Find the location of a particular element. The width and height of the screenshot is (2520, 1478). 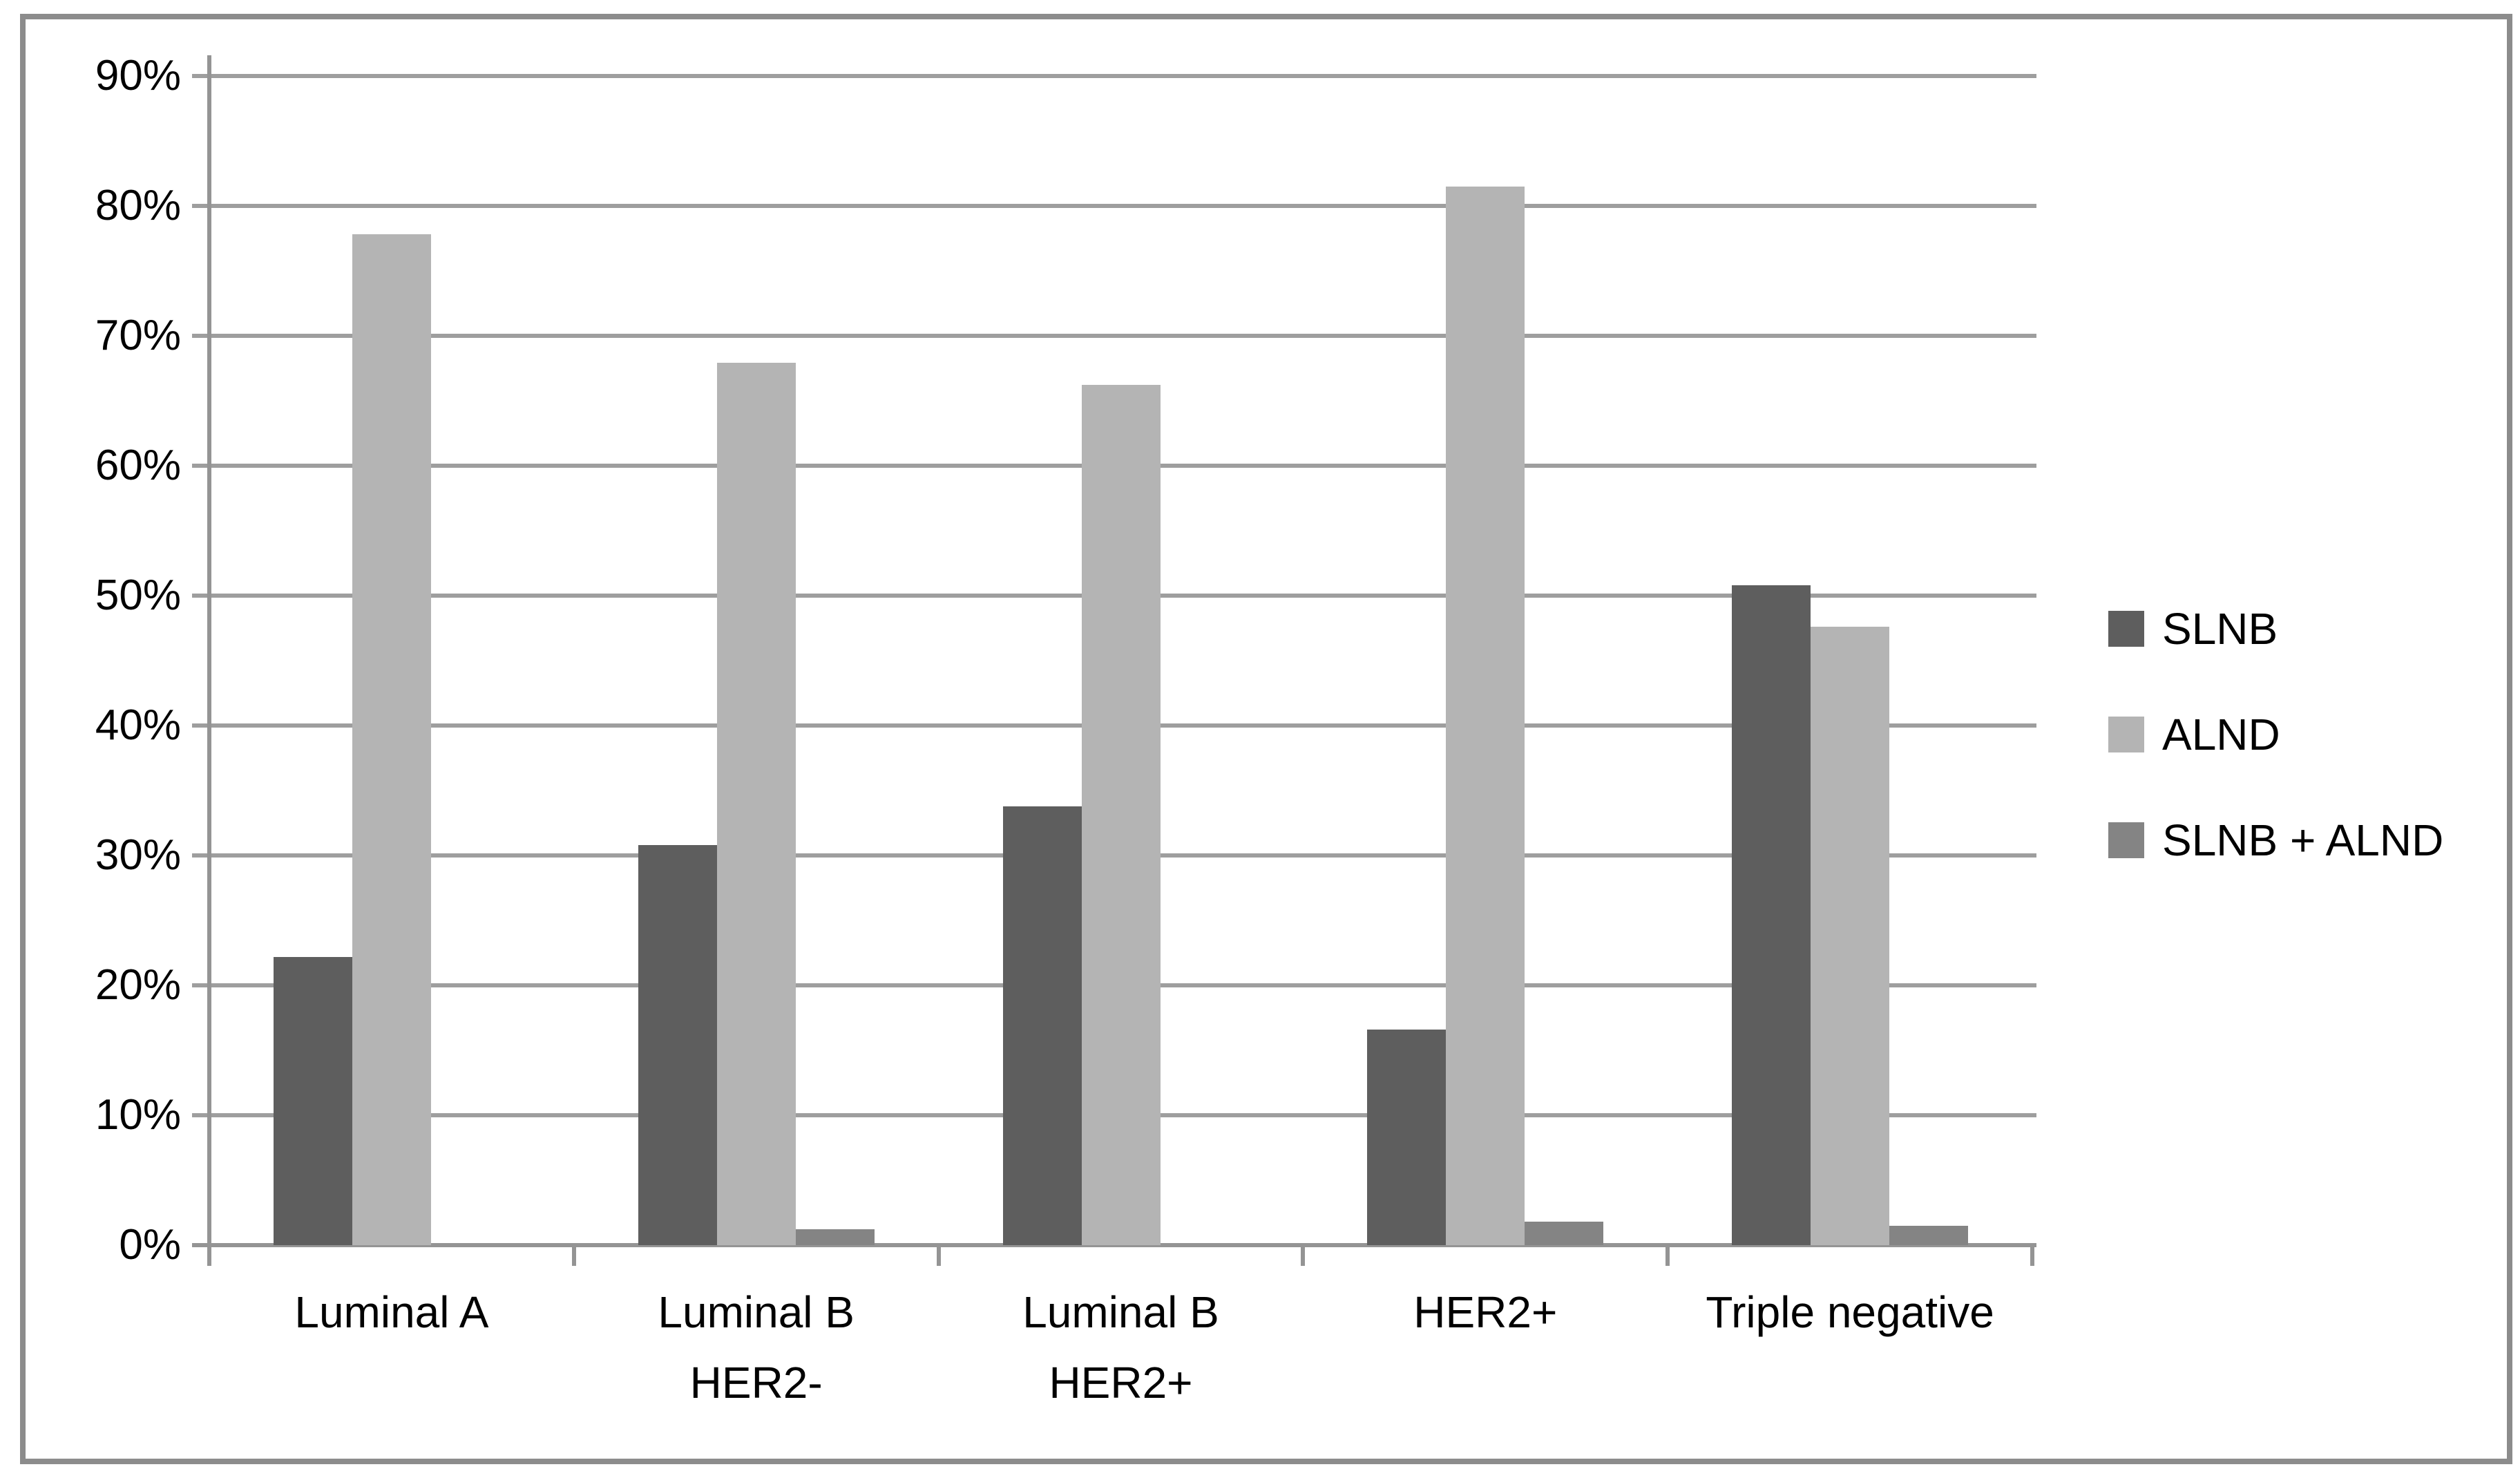

y-axis-tick-label: 50% is located at coordinates (138, 595).